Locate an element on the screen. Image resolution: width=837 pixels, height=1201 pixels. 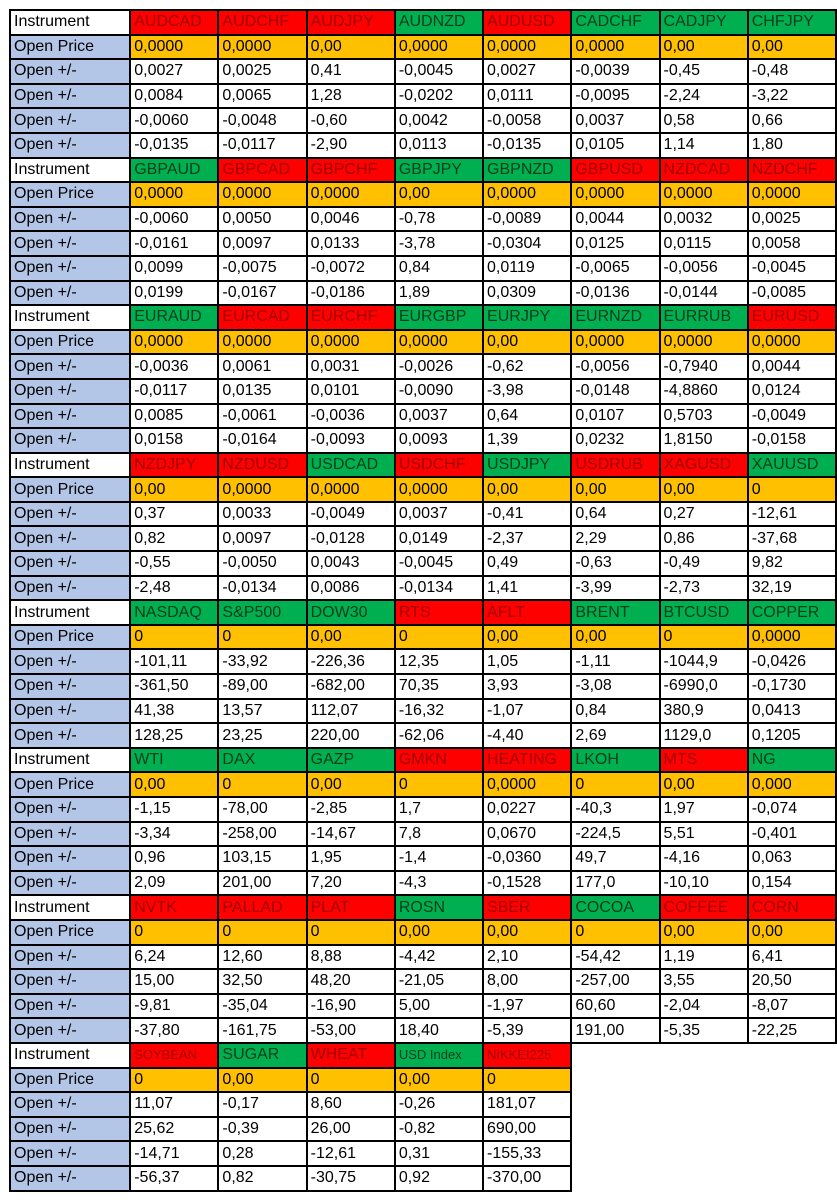
instrument-name-cell: EURGBP is located at coordinates (439, 317).